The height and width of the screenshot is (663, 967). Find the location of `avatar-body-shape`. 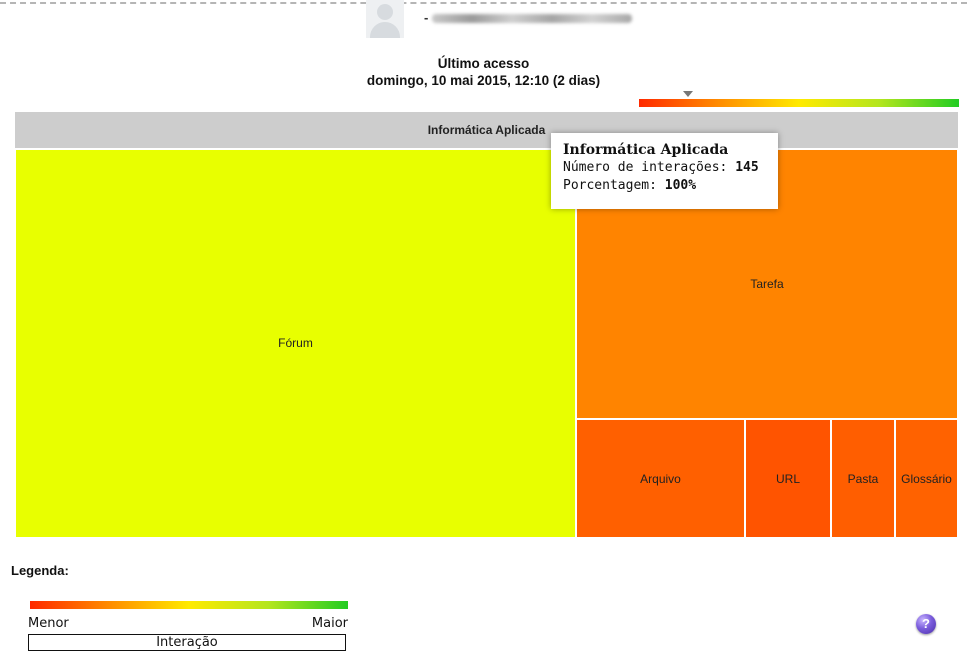

avatar-body-shape is located at coordinates (385, 30).